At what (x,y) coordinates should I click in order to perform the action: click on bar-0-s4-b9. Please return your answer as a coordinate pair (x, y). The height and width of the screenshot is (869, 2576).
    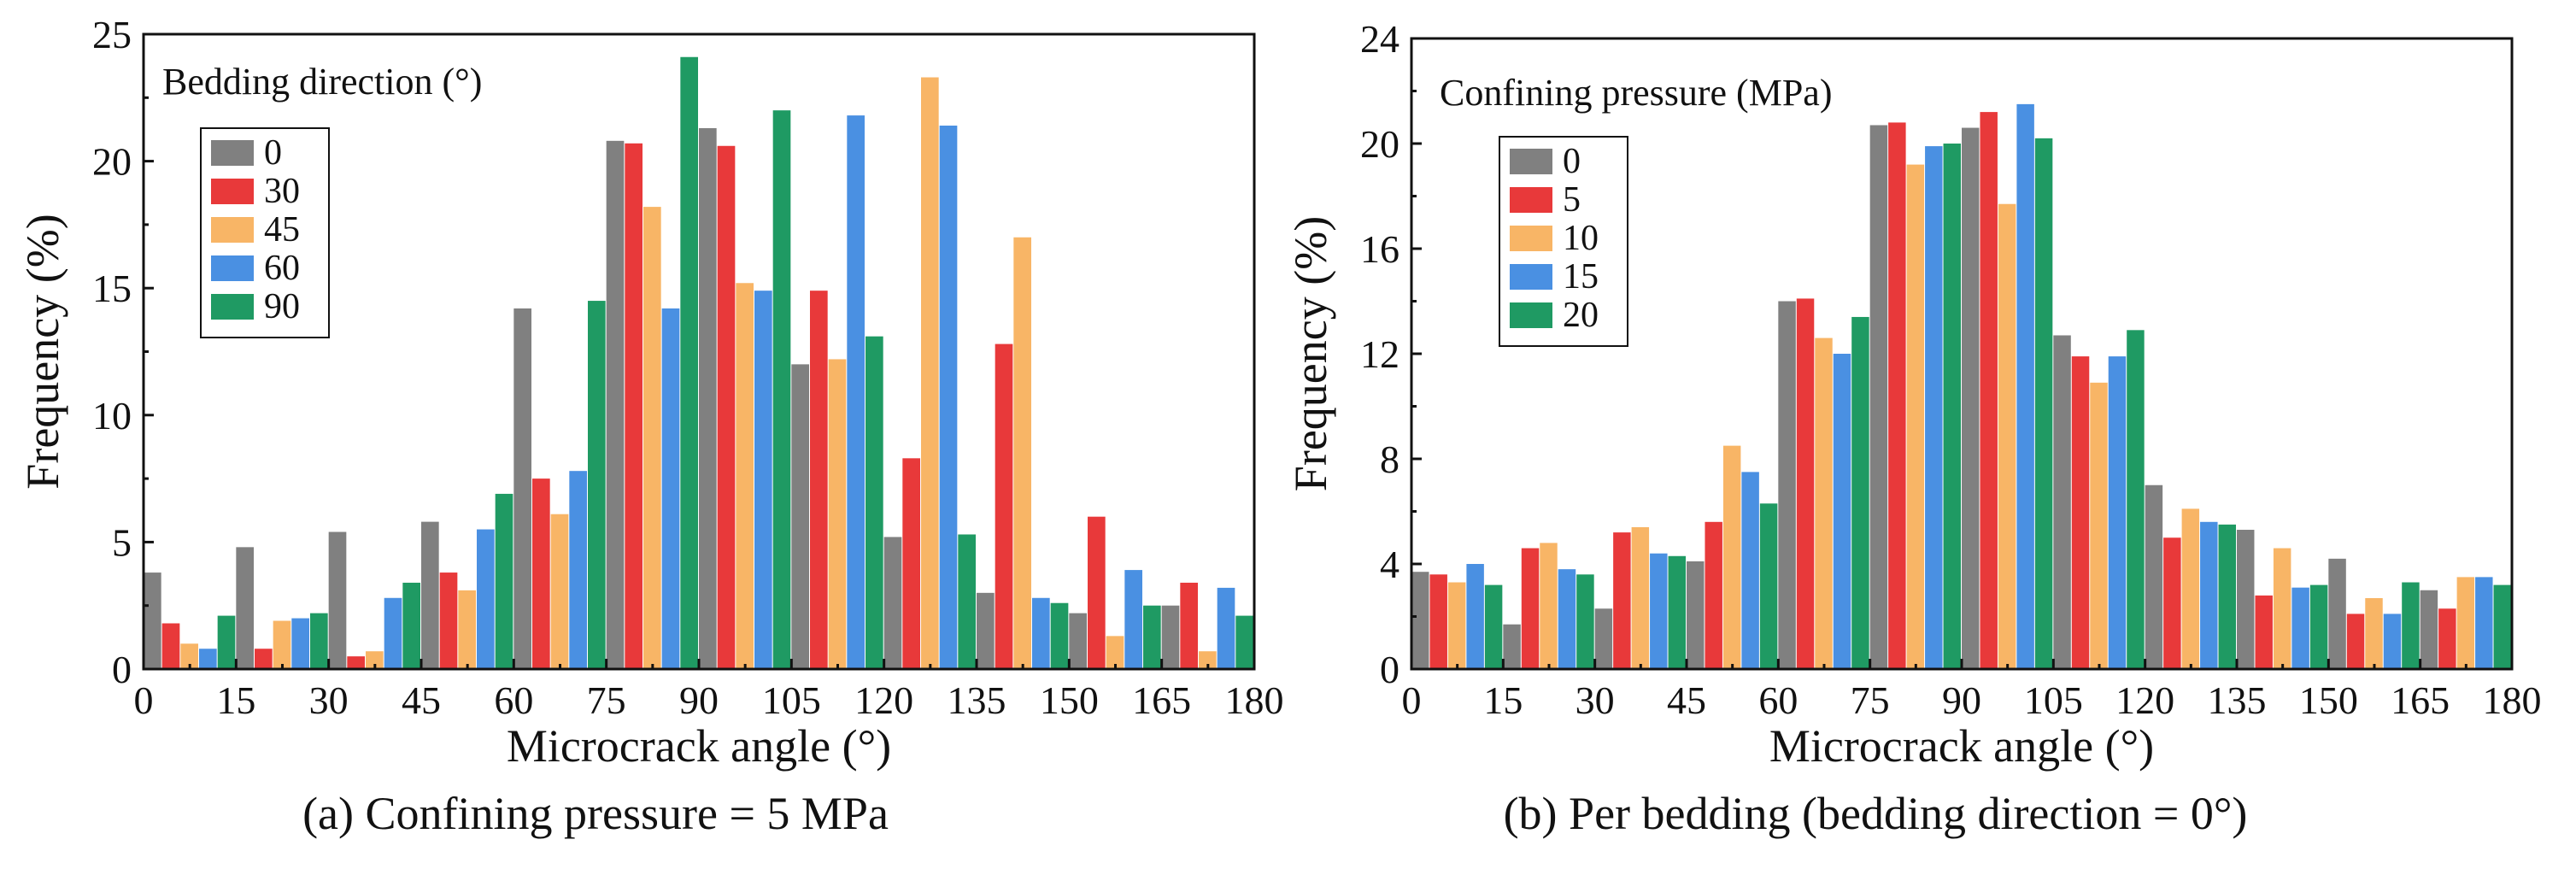
    Looking at the image, I should click on (1059, 635).